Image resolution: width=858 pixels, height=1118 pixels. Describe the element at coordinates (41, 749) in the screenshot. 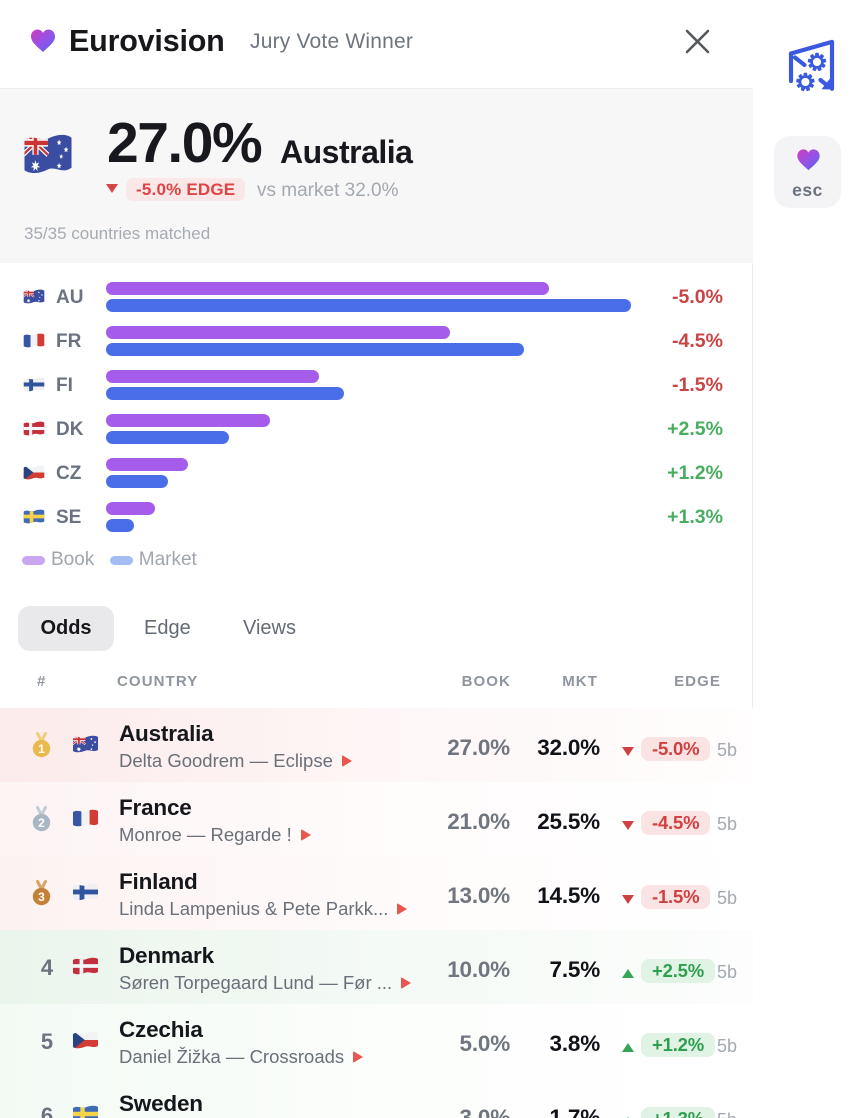

I see `svg-text: 1` at that location.